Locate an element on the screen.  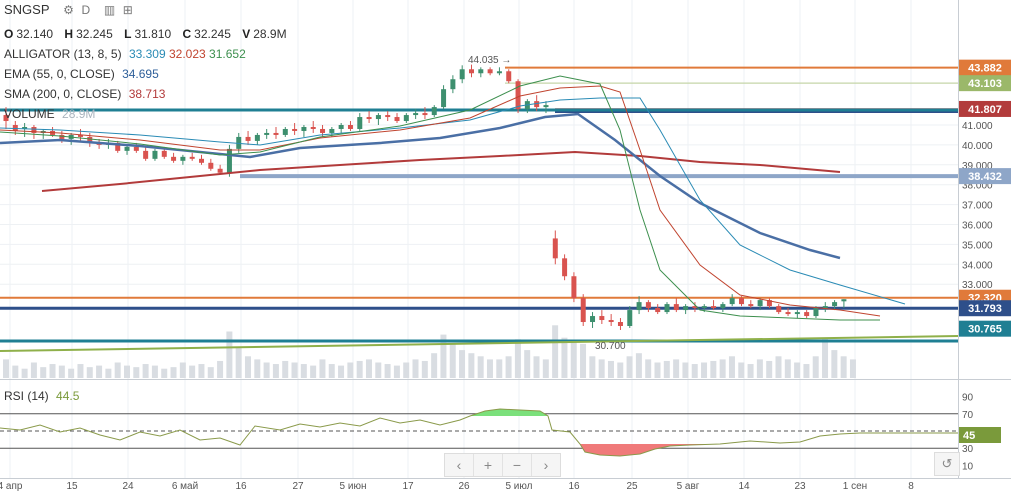
price-tag: 38.432 is located at coordinates (985, 176).